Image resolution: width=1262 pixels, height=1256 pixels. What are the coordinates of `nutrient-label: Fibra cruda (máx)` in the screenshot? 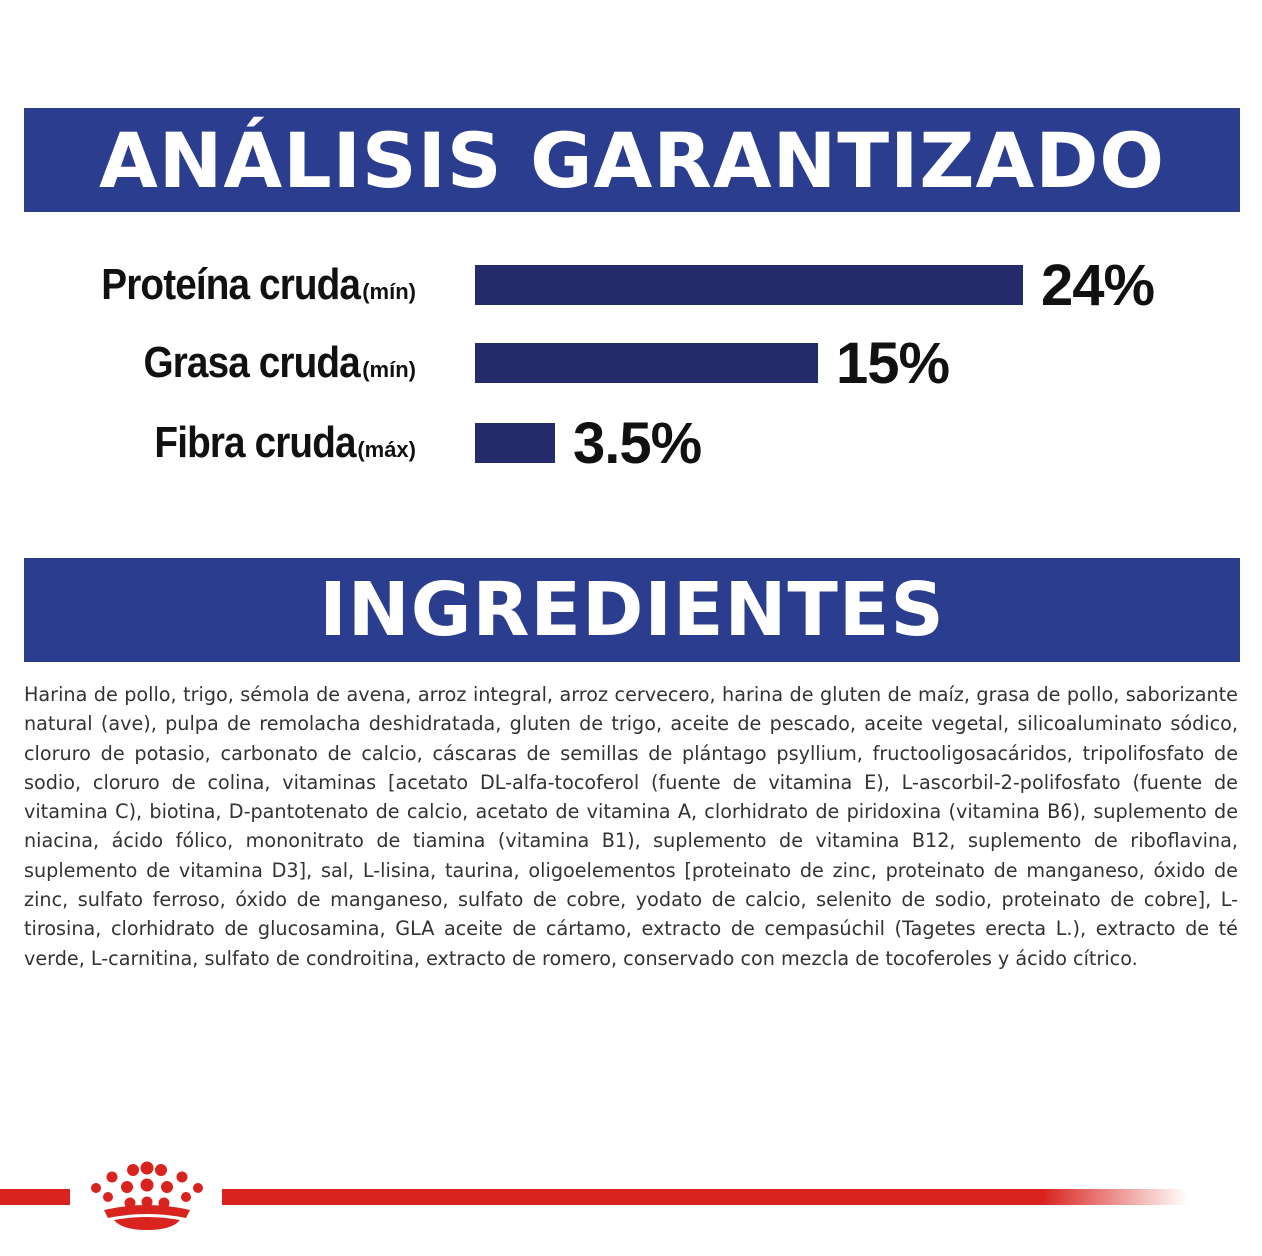 It's located at (271, 443).